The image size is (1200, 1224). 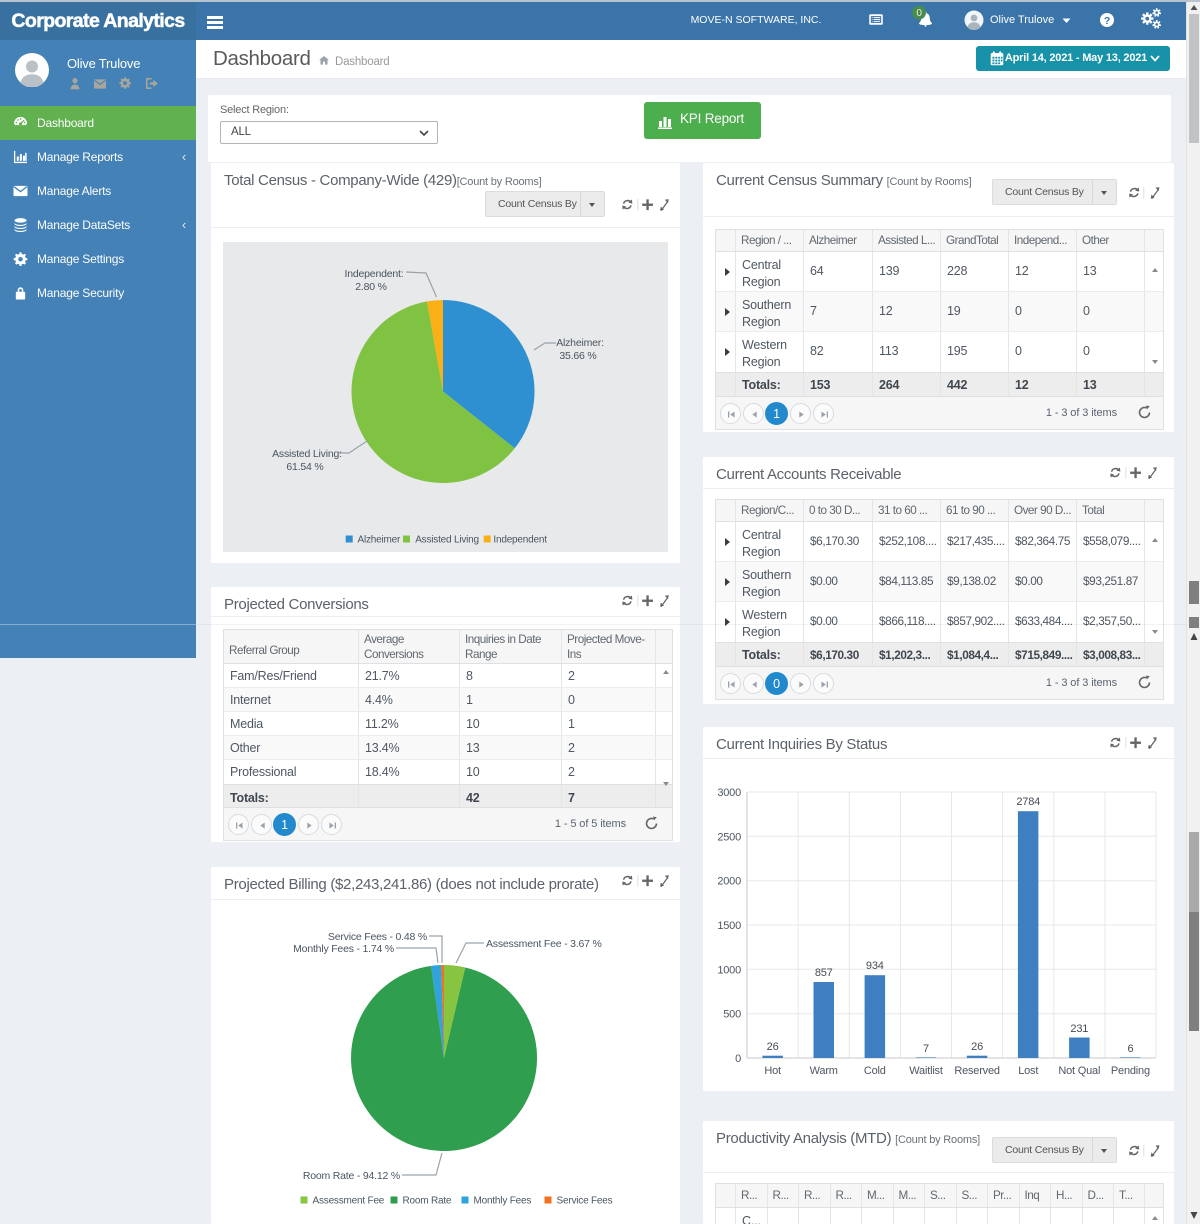 I want to click on svg-text: 2784, so click(x=1028, y=802).